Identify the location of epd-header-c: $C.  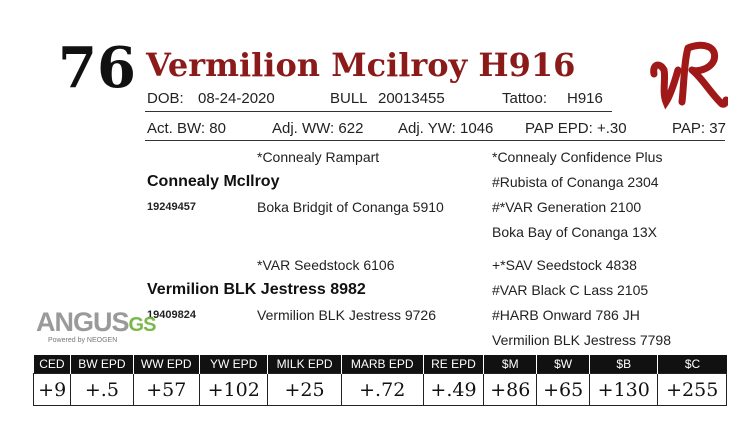
(692, 364).